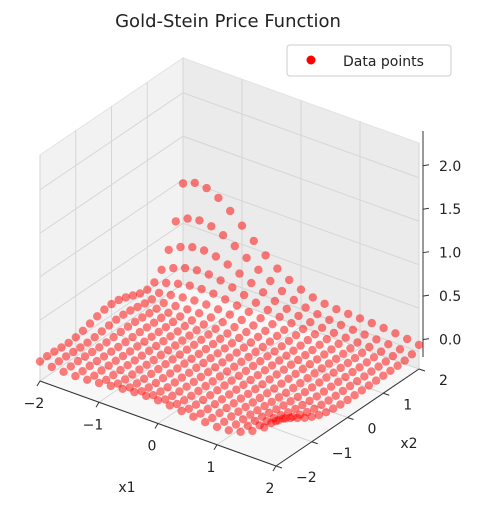  What do you see at coordinates (450, 254) in the screenshot?
I see `z-tick-label: 1.0` at bounding box center [450, 254].